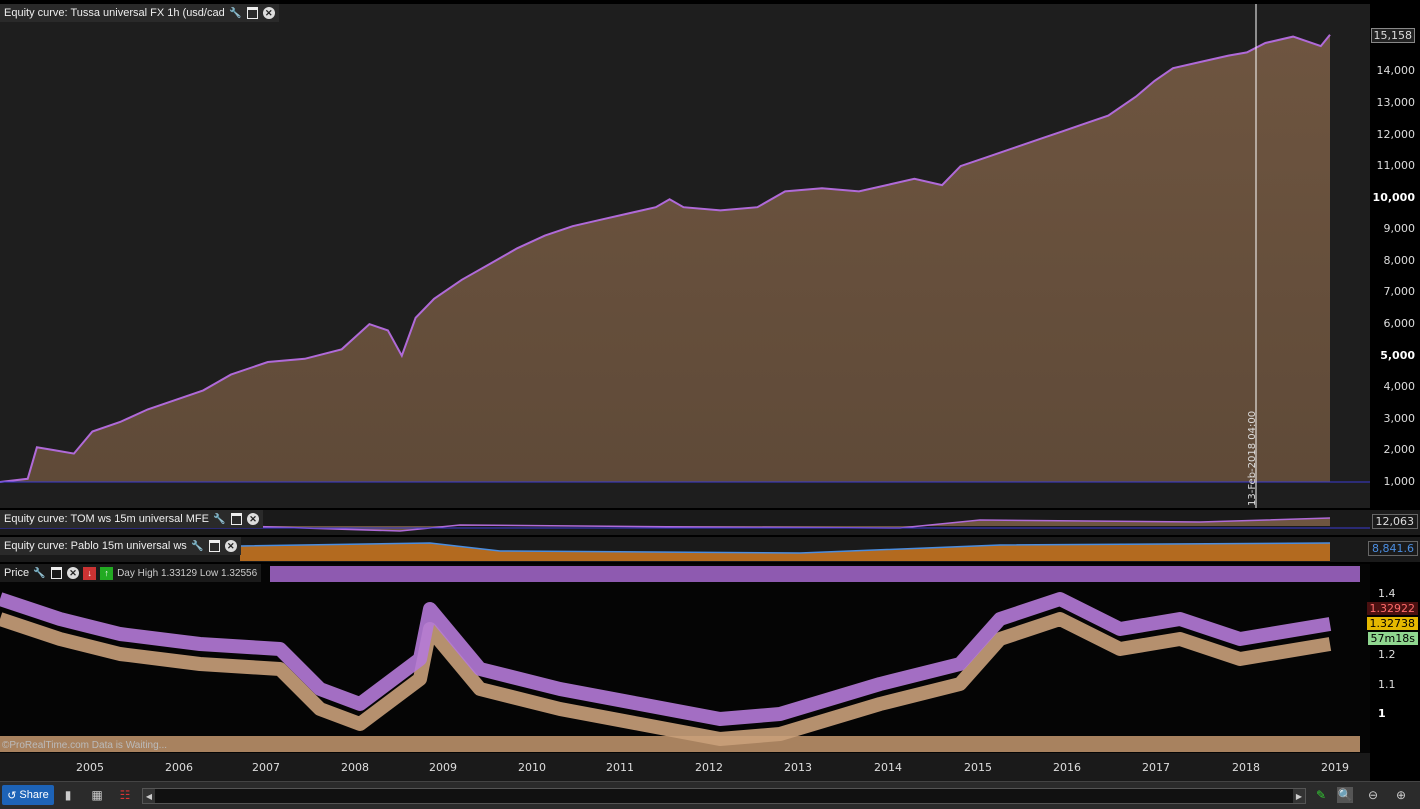 This screenshot has width=1420, height=809. I want to click on time-axis-tick: 2016, so click(1067, 767).